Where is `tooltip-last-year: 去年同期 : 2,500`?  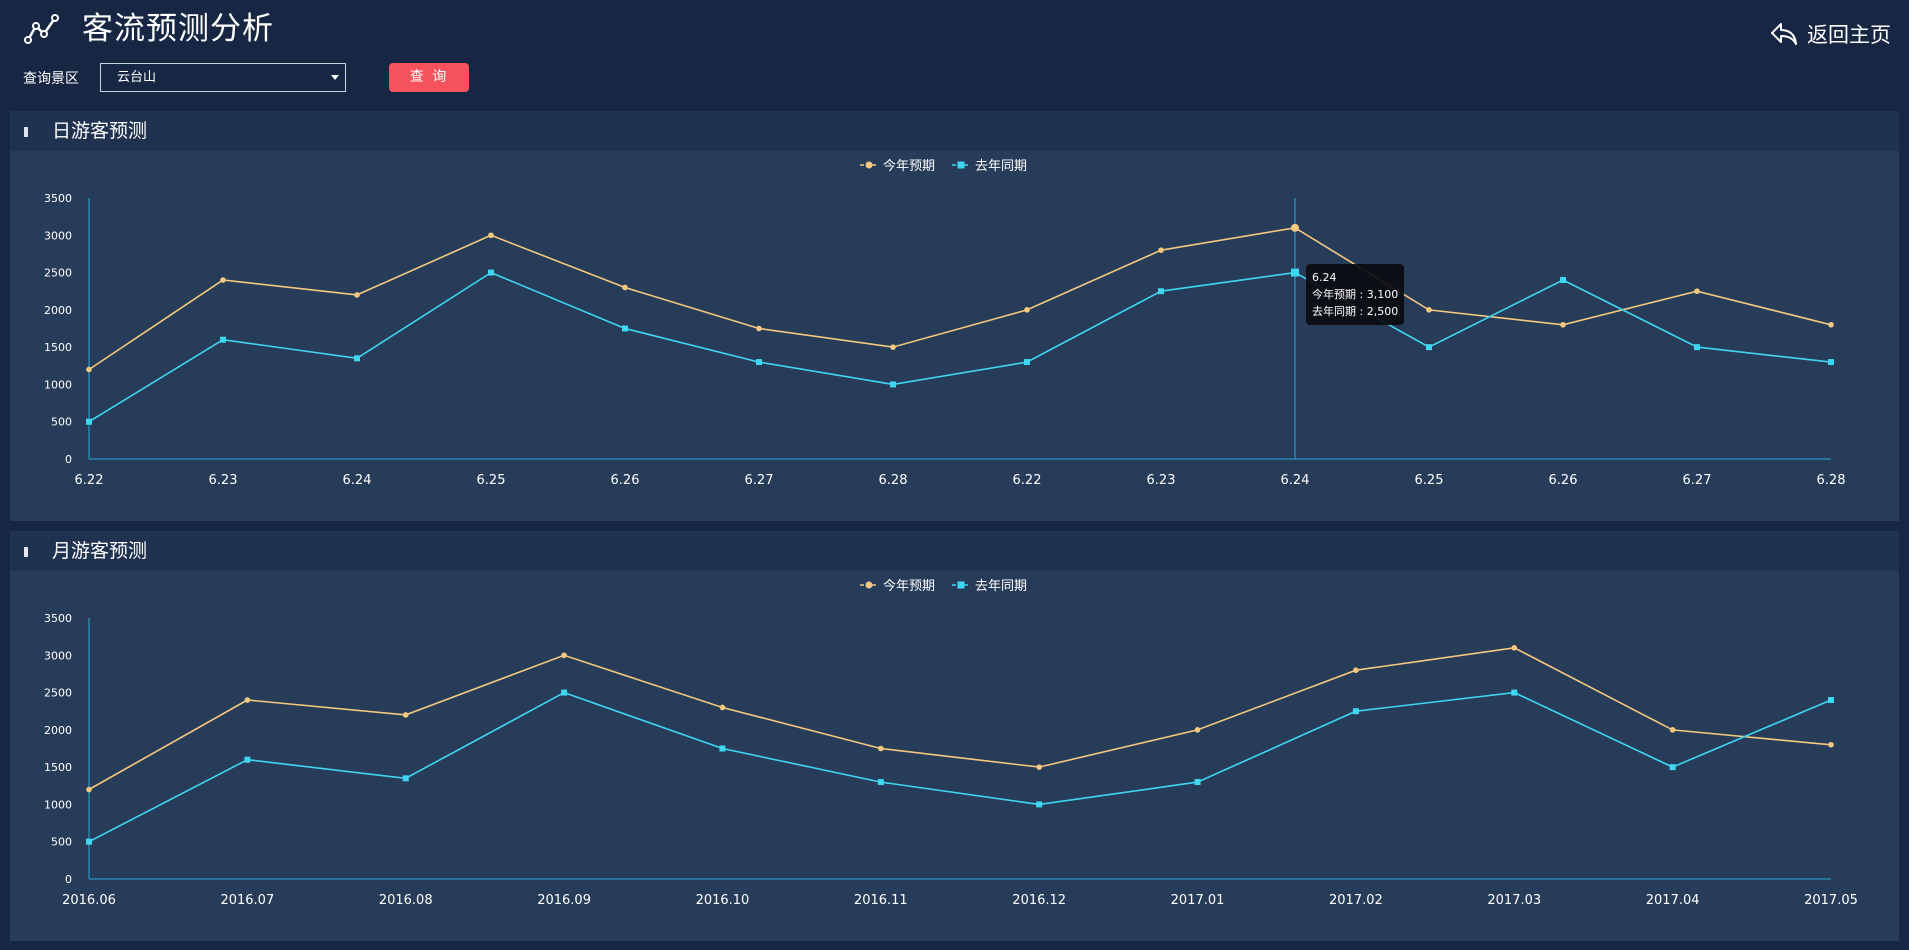 tooltip-last-year: 去年同期 : 2,500 is located at coordinates (1355, 311).